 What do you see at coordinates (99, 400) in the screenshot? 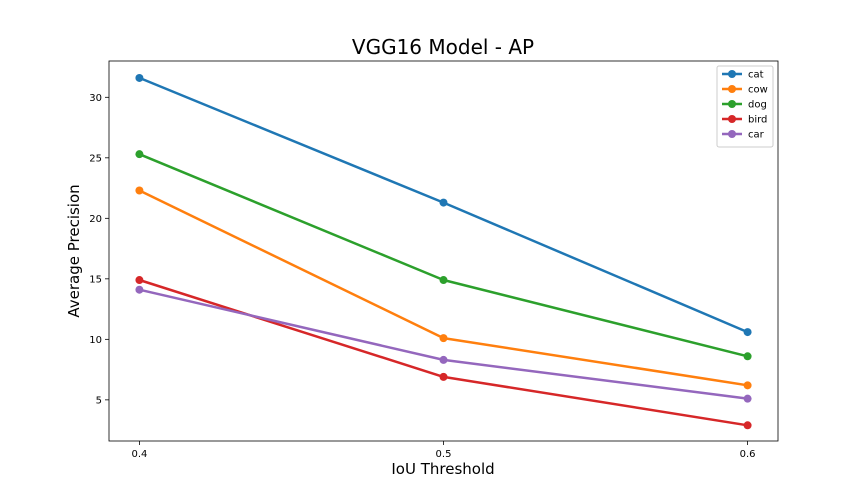
I see `y-tick-label: 5` at bounding box center [99, 400].